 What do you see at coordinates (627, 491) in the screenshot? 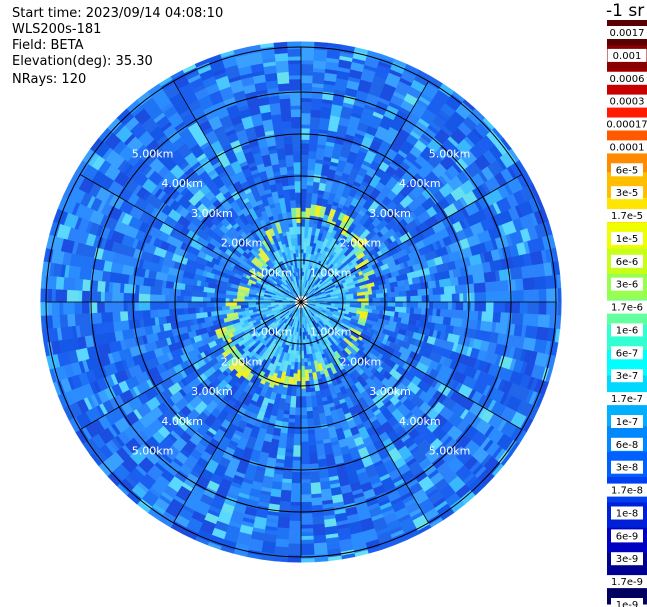
I see `colorbar-tick-label: 1.7e-8` at bounding box center [627, 491].